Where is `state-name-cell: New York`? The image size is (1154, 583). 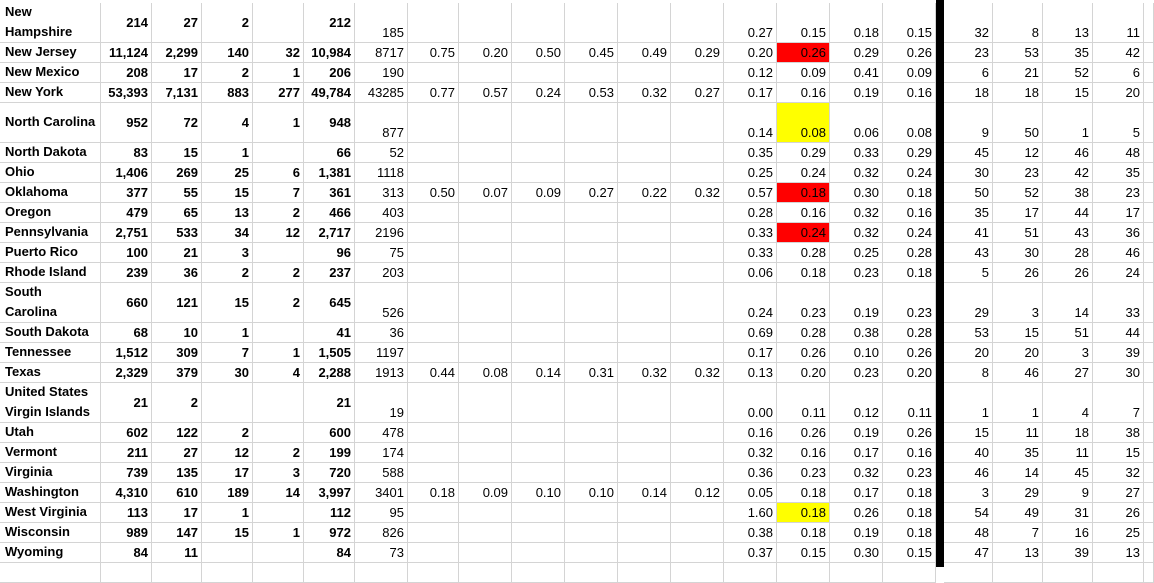
state-name-cell: New York is located at coordinates (50, 93).